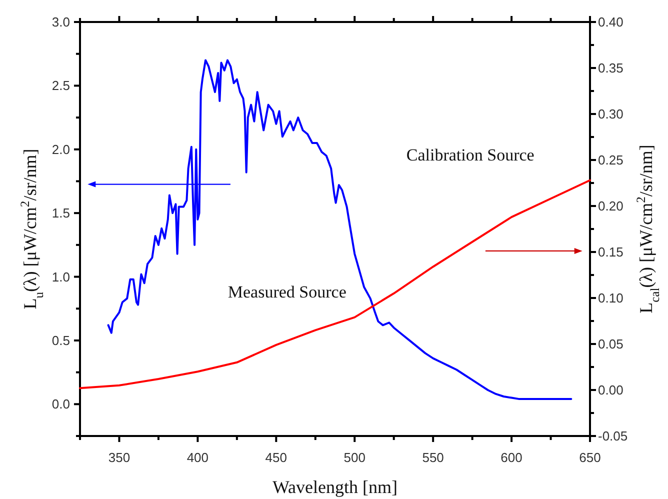  Describe the element at coordinates (611, 298) in the screenshot. I see `y2-tick-label: 0.10` at that location.